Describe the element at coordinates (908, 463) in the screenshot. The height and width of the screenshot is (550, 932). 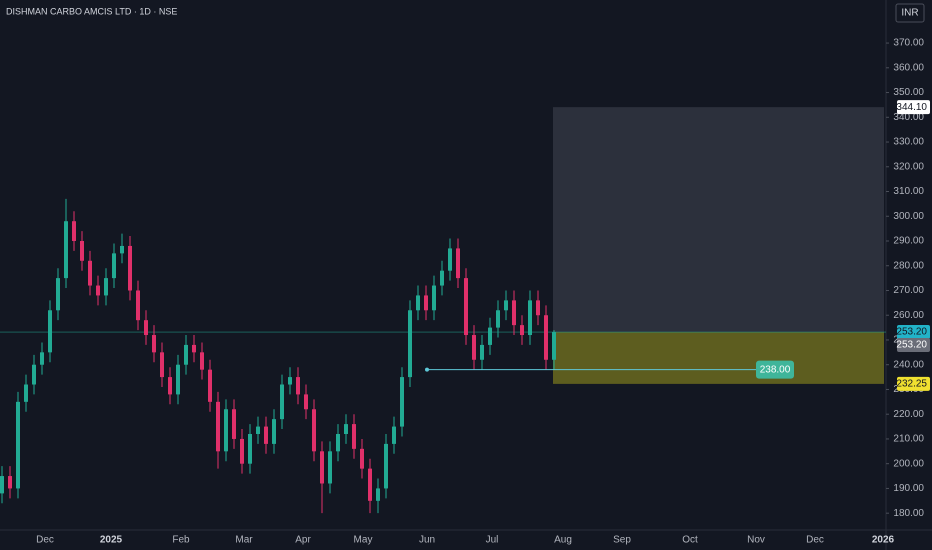
I see `y-tick-label: 200.00` at that location.